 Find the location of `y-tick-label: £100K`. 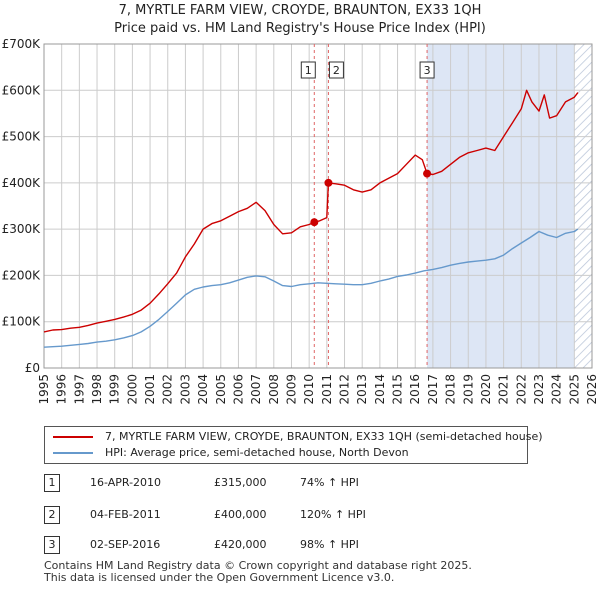

y-tick-label: £100K is located at coordinates (22, 322).